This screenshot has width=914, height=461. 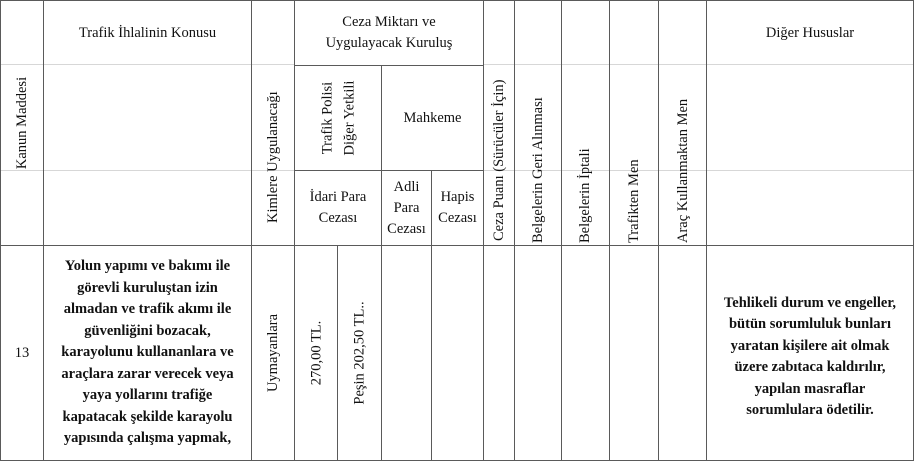 What do you see at coordinates (147, 170) in the screenshot?
I see `guide-line-lower` at bounding box center [147, 170].